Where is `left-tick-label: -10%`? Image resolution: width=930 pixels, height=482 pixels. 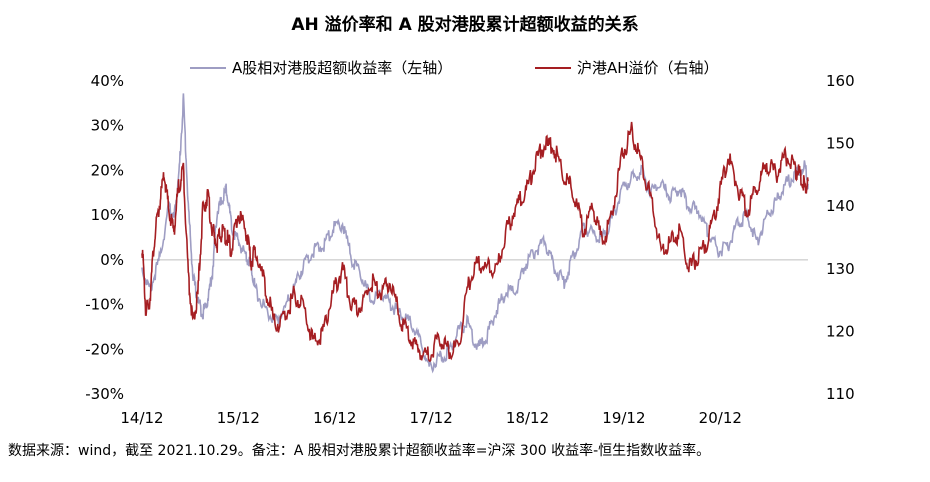 left-tick-label: -10% is located at coordinates (104, 305).